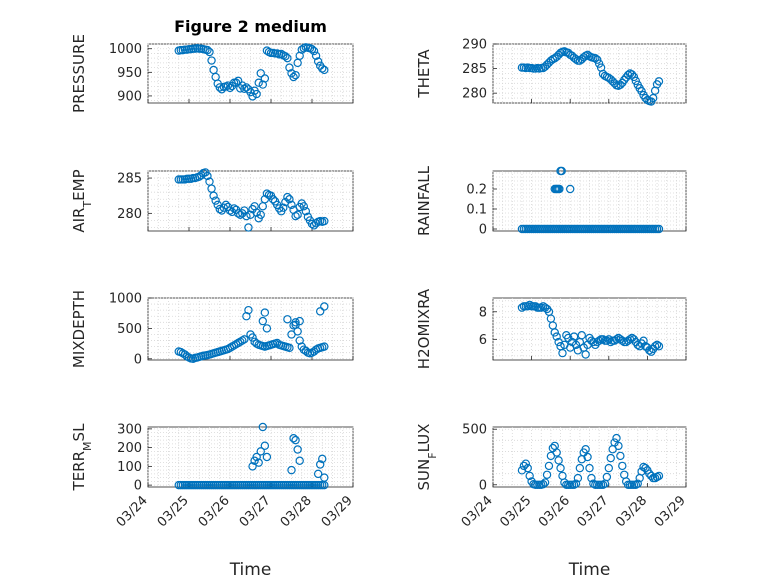 The width and height of the screenshot is (778, 583). I want to click on subplot-2: 280 285 AIRTEMP, so click(212, 200).